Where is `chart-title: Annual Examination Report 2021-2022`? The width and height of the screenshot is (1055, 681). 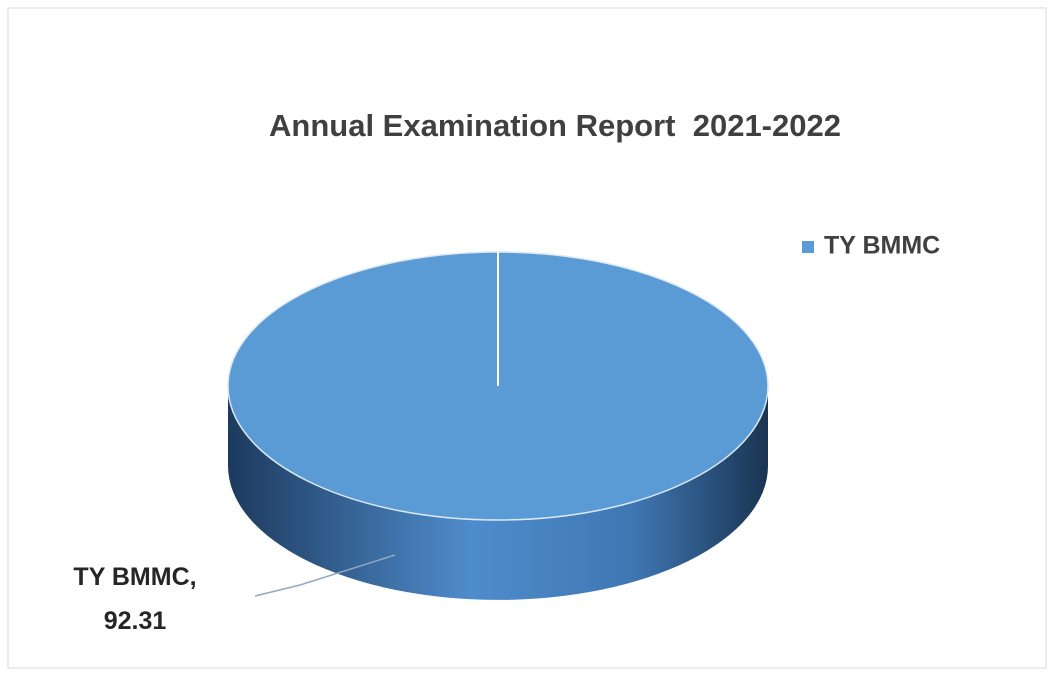 chart-title: Annual Examination Report 2021-2022 is located at coordinates (555, 125).